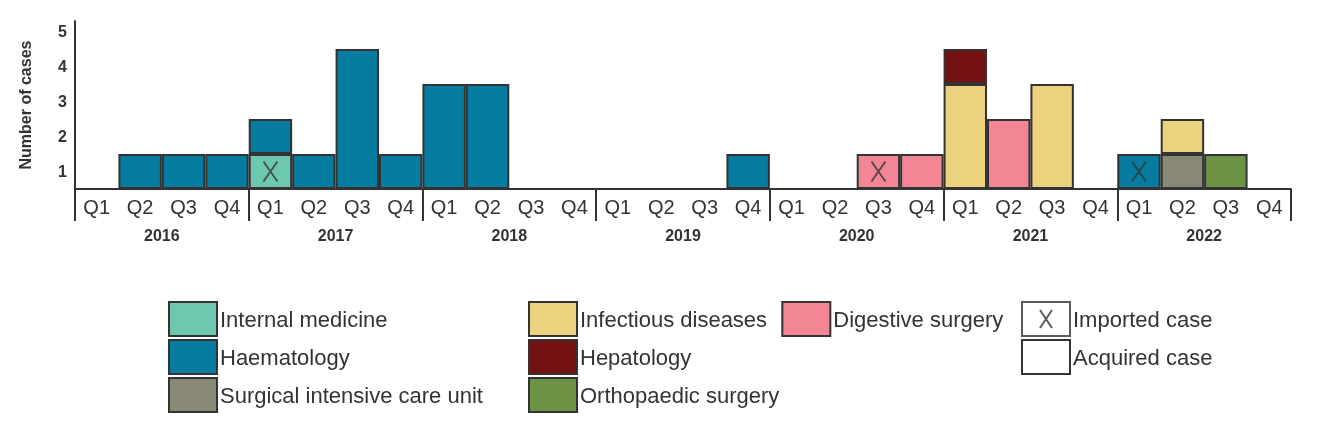 Image resolution: width=1317 pixels, height=428 pixels. Describe the element at coordinates (335, 235) in the screenshot. I see `text: 2017` at that location.